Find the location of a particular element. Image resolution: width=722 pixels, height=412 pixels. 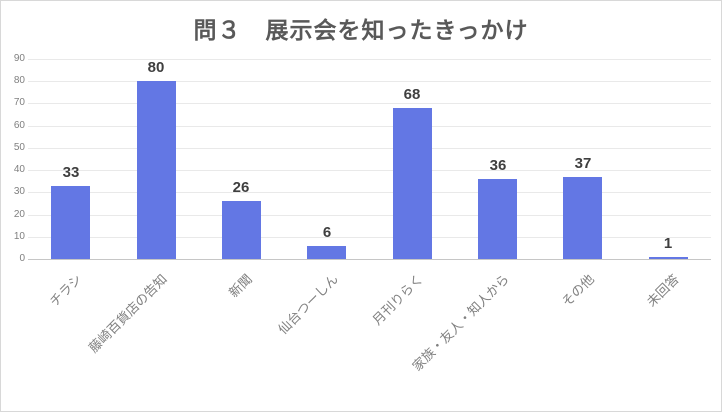

bar-value-label: 36 is located at coordinates (498, 165).